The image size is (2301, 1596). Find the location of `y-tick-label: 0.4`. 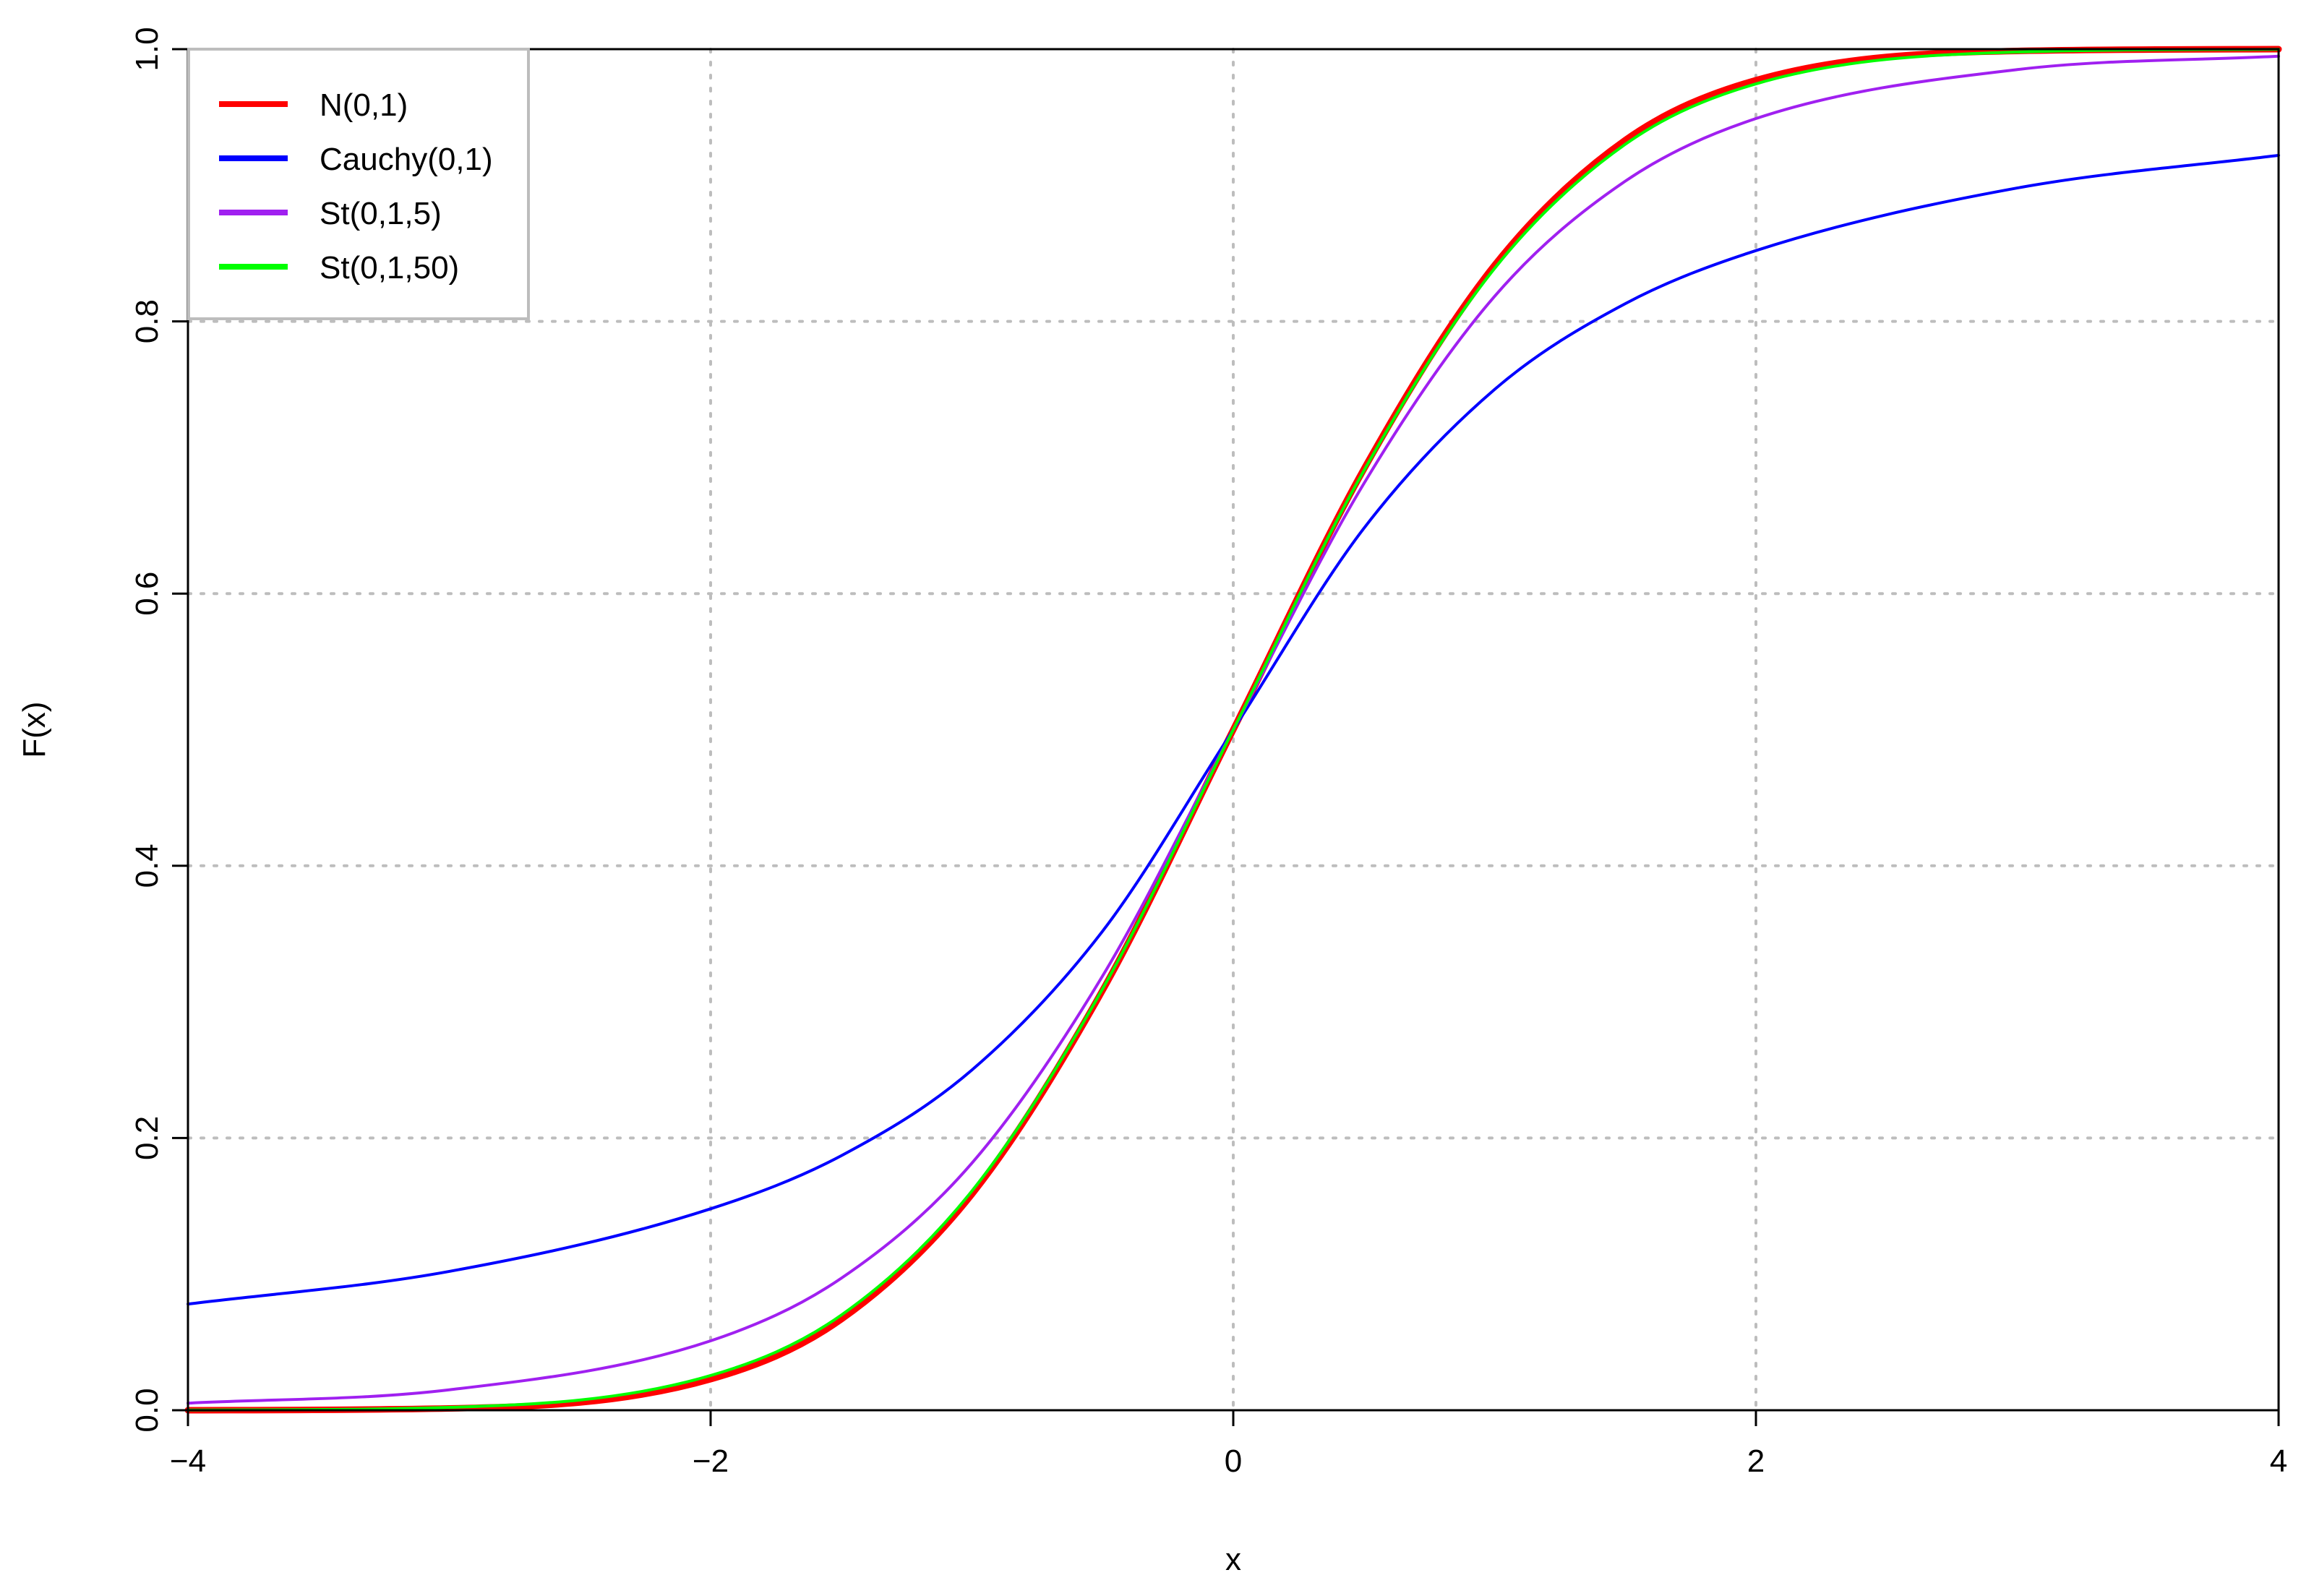

y-tick-label: 0.4 is located at coordinates (147, 866).